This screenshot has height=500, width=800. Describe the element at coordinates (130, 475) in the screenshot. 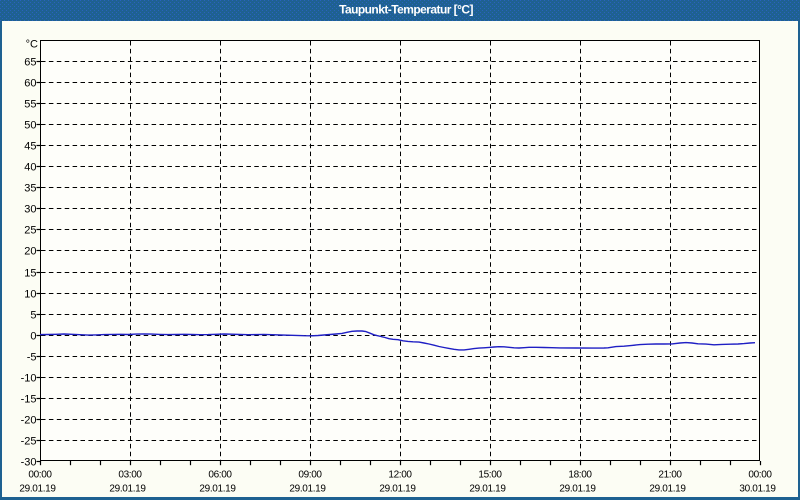

I see `svg-text: 03:00` at that location.